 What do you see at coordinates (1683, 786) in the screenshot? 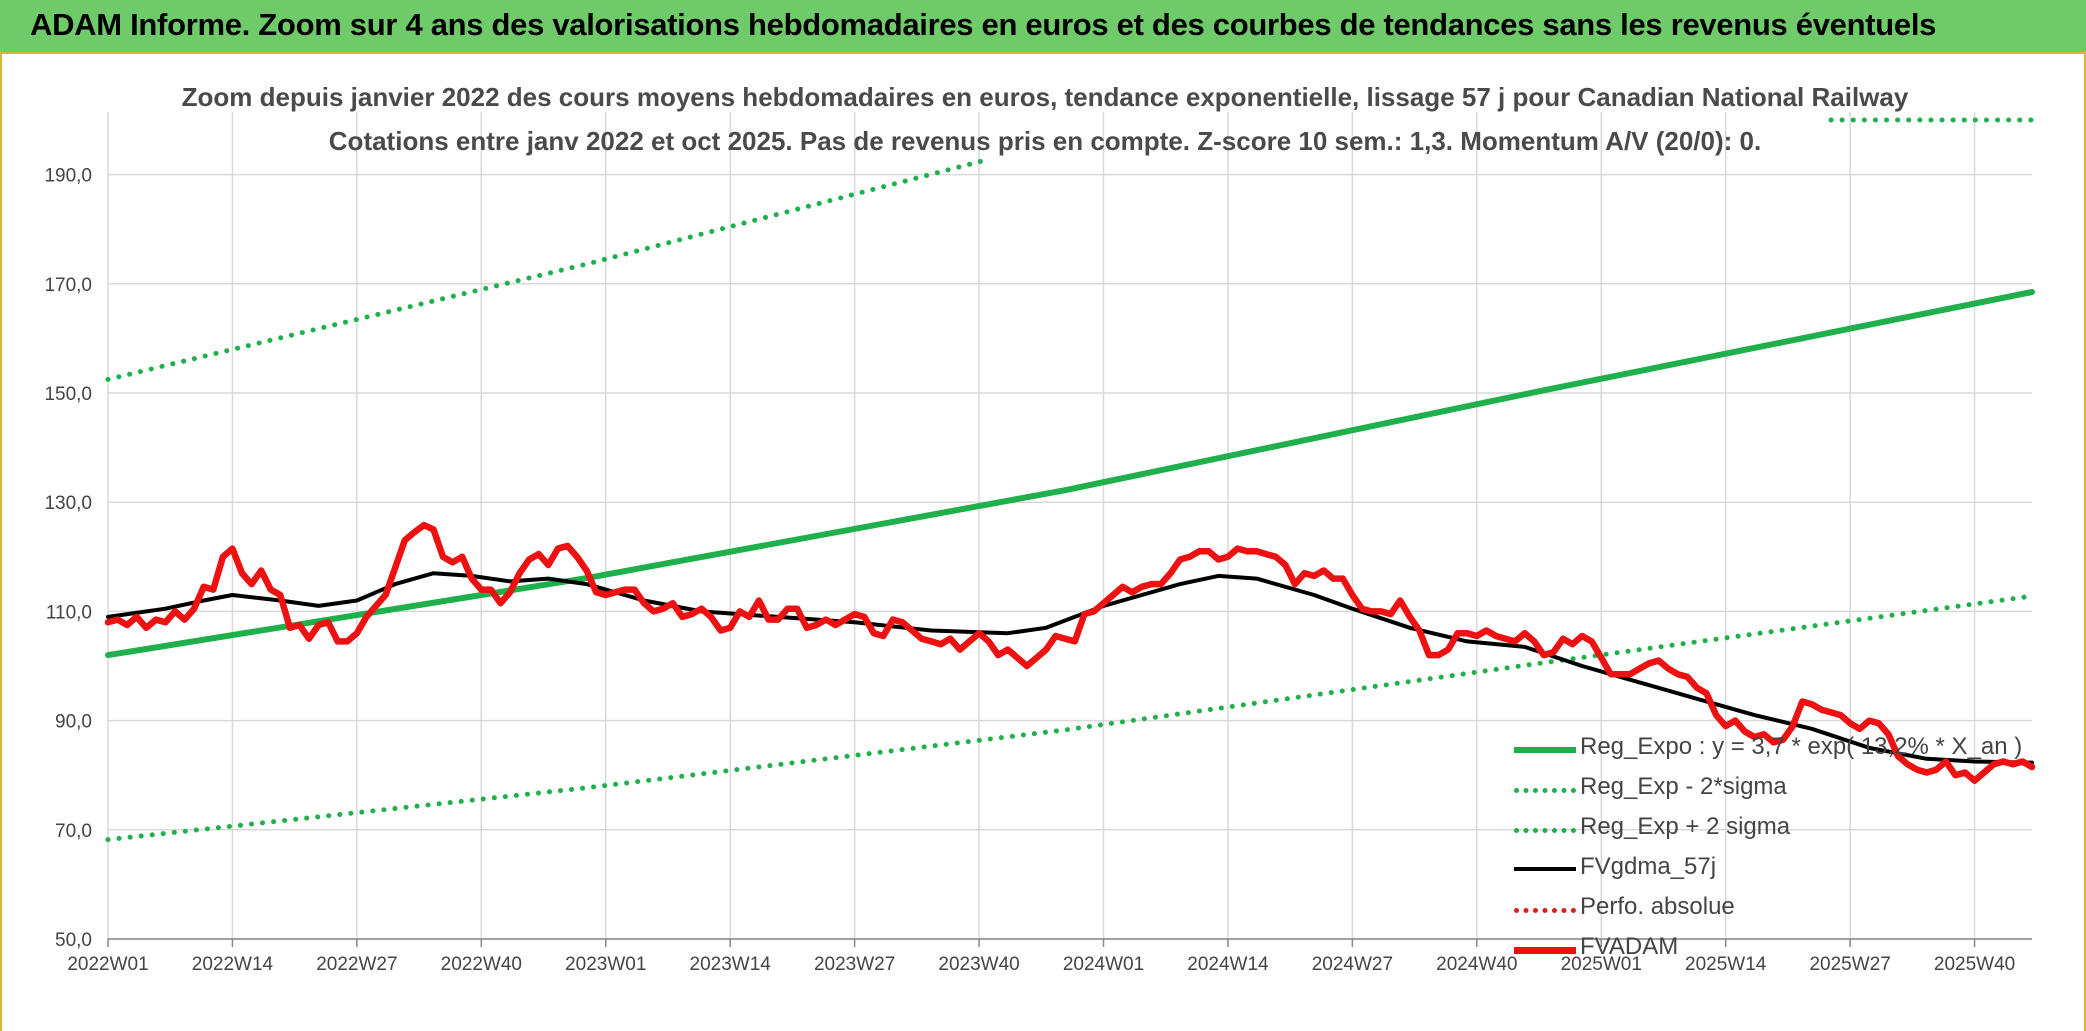
I see `legend-label: Reg_Exp - 2*sigma` at bounding box center [1683, 786].